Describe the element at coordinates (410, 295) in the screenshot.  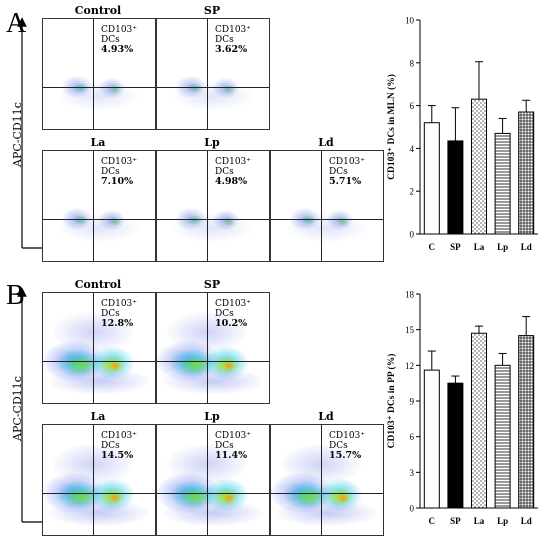
I see `y-tick-label: 18` at that location.